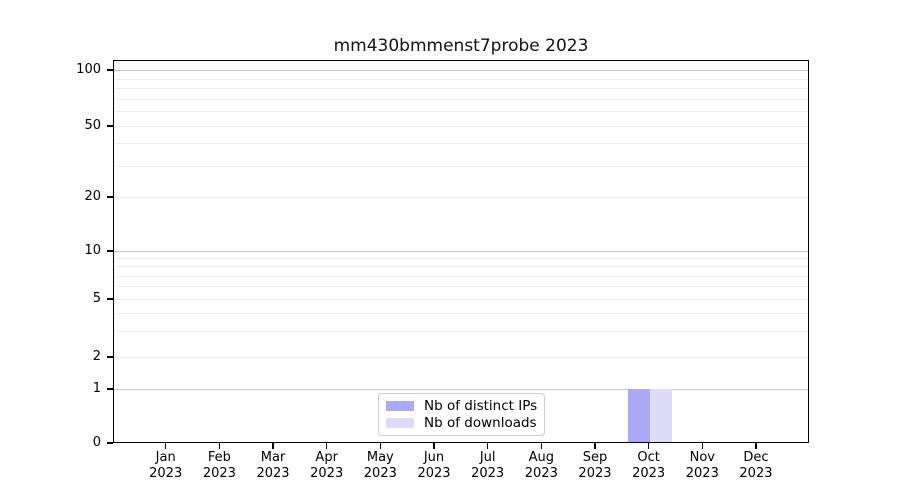 Image resolution: width=900 pixels, height=500 pixels. Describe the element at coordinates (380, 446) in the screenshot. I see `x-tick-may` at that location.